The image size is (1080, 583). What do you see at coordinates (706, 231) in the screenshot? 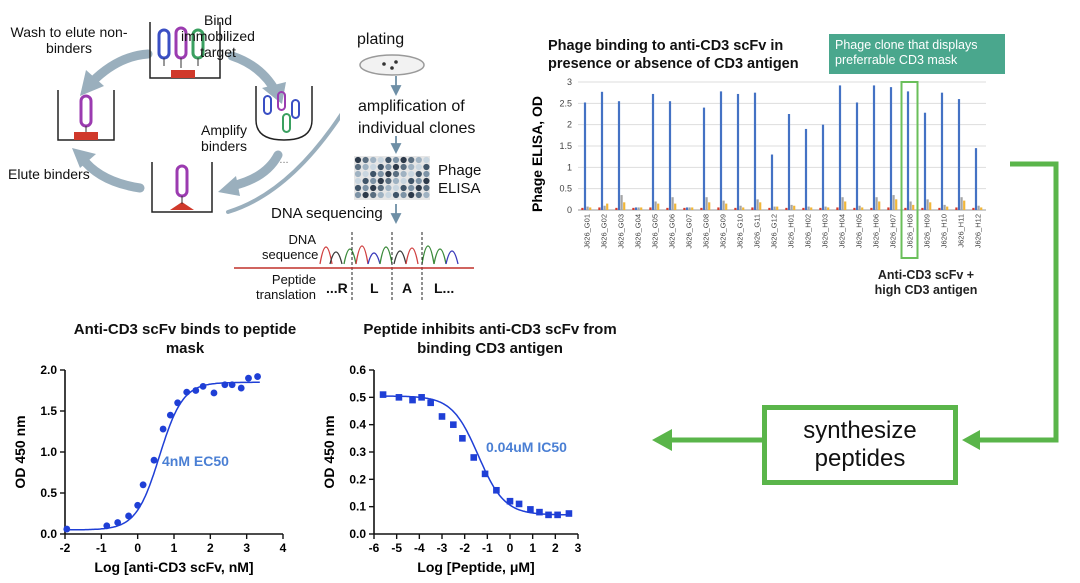
I see `bar-xtick-label: J626_G08` at bounding box center [706, 231].